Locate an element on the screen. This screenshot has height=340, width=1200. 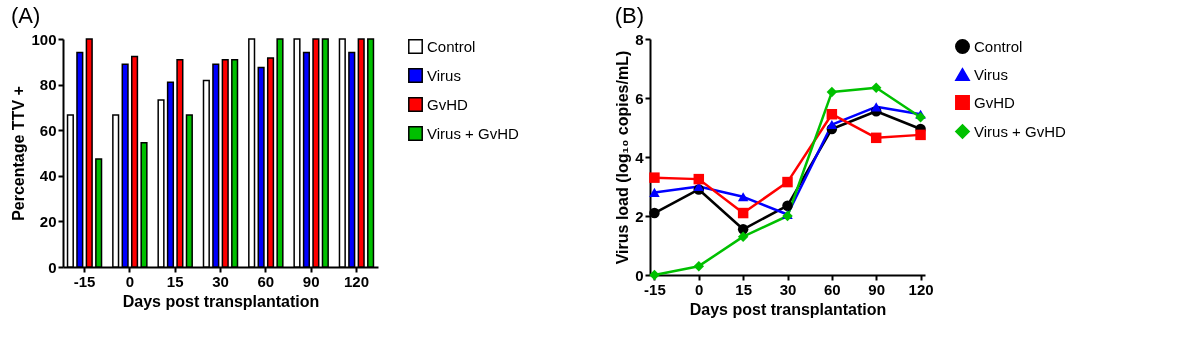
chart-title: (B) is located at coordinates (629, 15).